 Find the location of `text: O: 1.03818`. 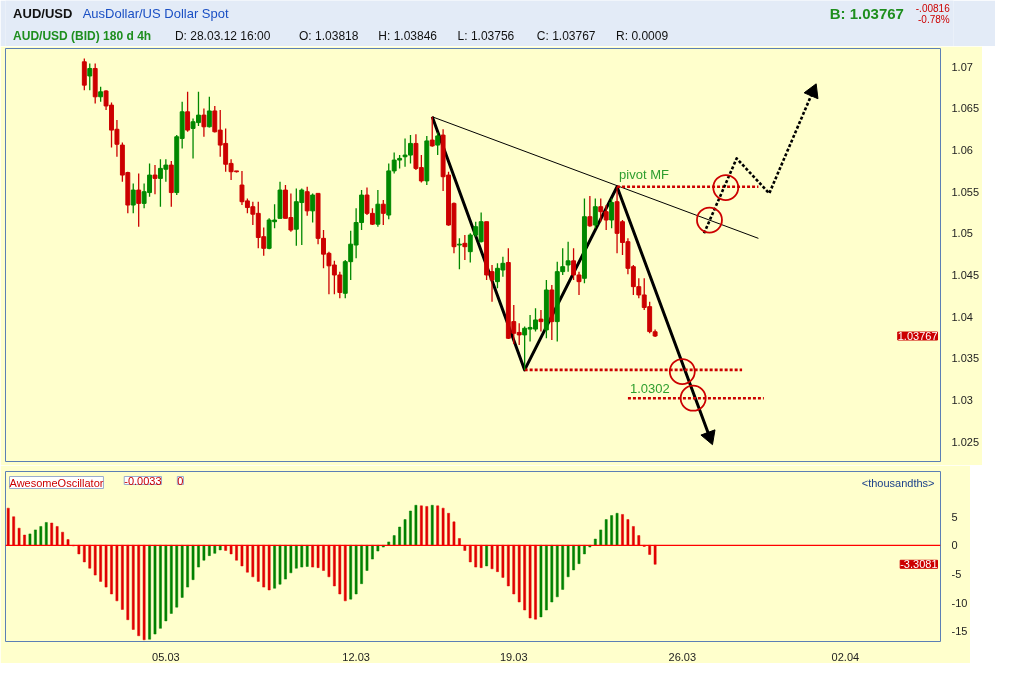

text: O: 1.03818 is located at coordinates (329, 35).